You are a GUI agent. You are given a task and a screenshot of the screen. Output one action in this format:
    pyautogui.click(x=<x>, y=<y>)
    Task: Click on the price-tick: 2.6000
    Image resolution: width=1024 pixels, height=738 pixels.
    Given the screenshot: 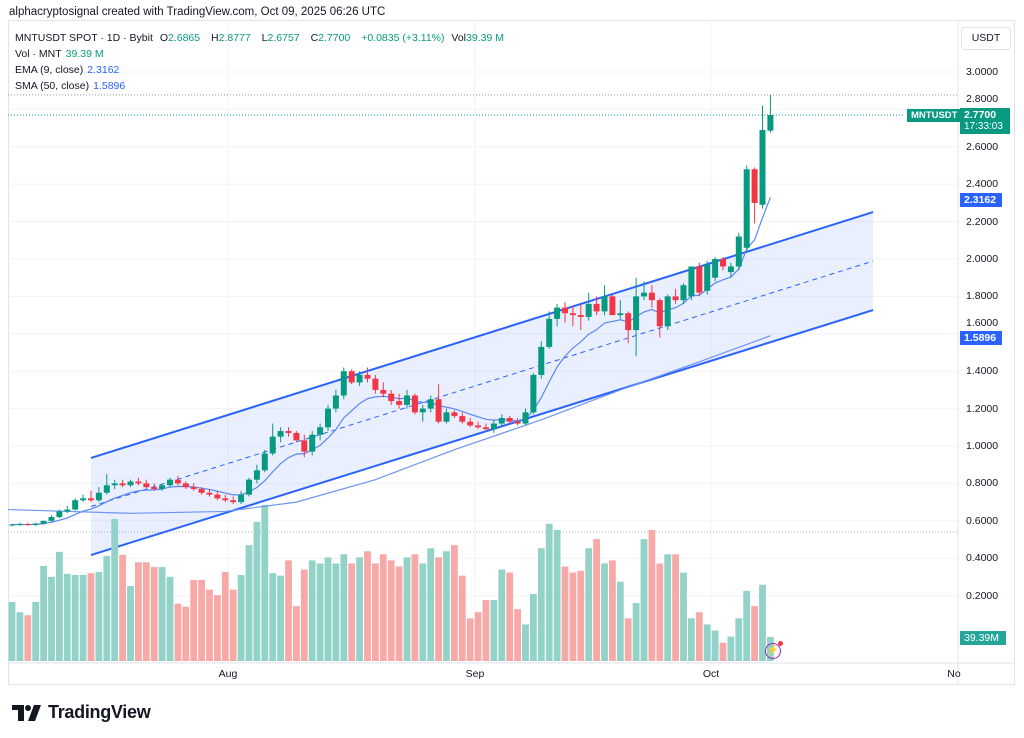 What is the action you would take?
    pyautogui.click(x=982, y=146)
    